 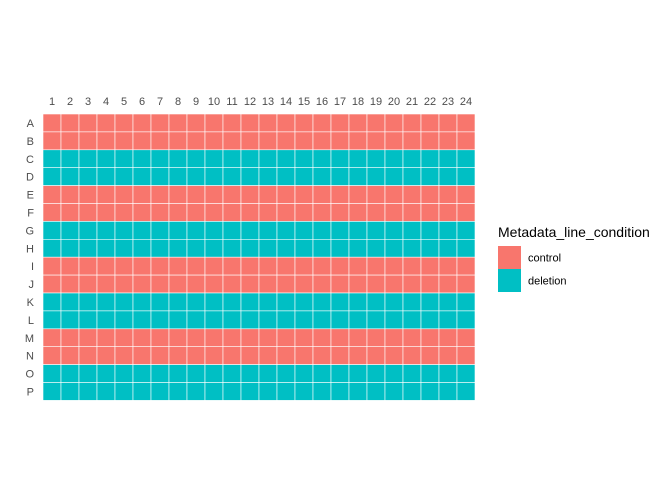 I want to click on well-M5, so click(x=124, y=337).